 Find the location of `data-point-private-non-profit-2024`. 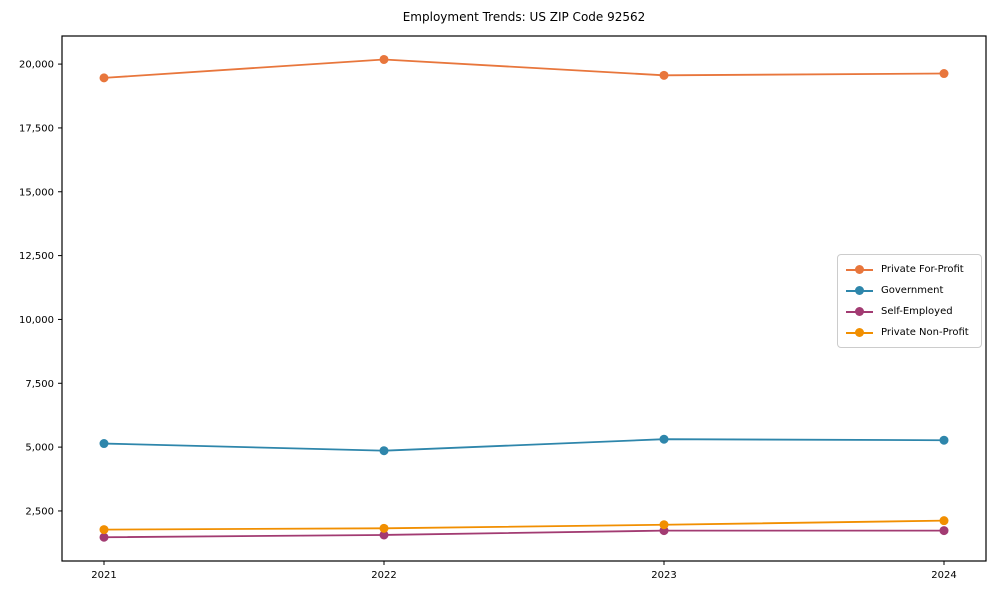

data-point-private-non-profit-2024 is located at coordinates (944, 521).